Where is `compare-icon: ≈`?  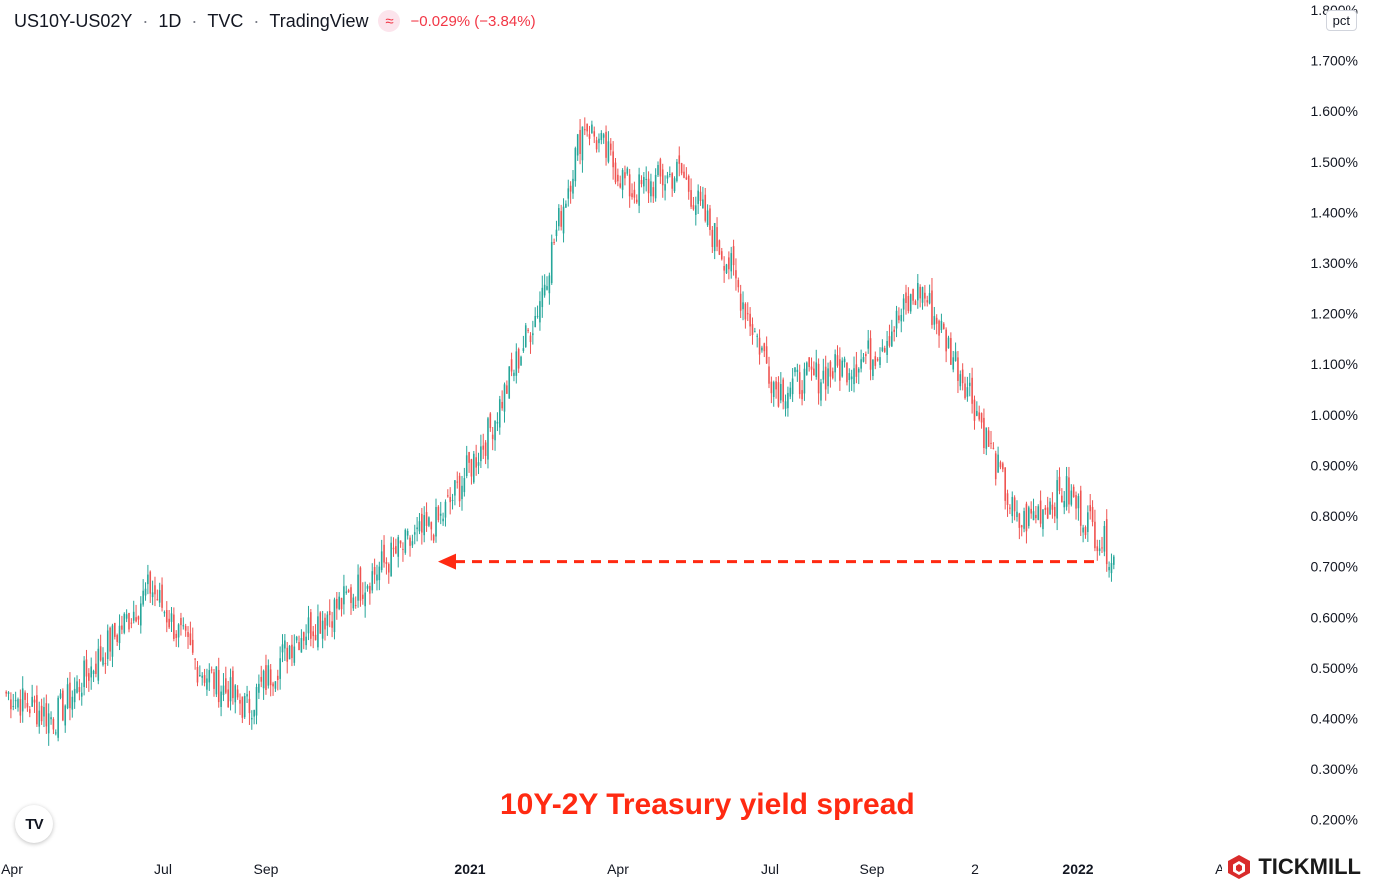
compare-icon: ≈ is located at coordinates (389, 21).